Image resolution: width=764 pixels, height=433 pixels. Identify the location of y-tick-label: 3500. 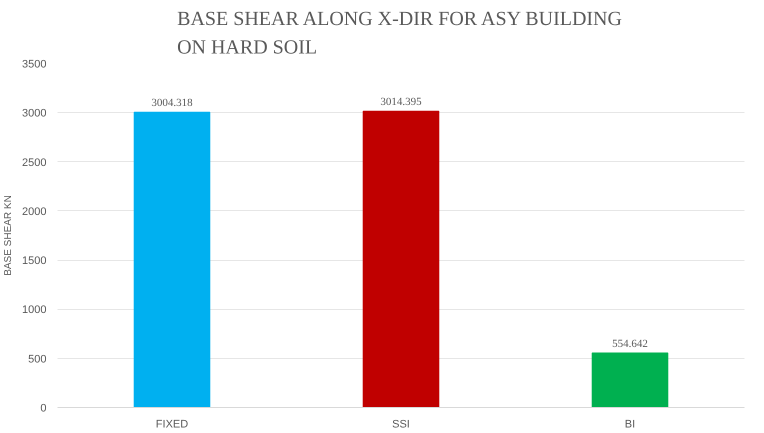
(34, 64).